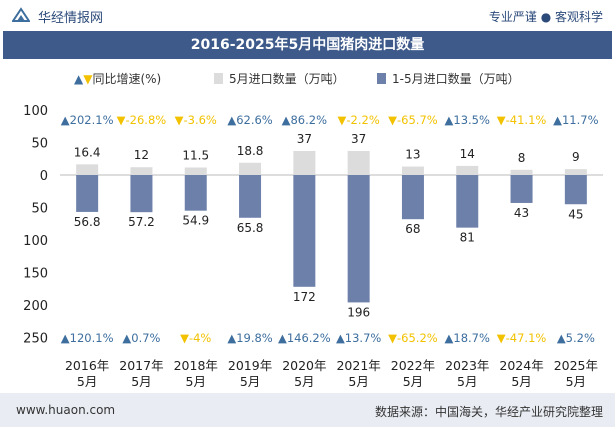  I want to click on data-label-may: 16.4, so click(87, 152).